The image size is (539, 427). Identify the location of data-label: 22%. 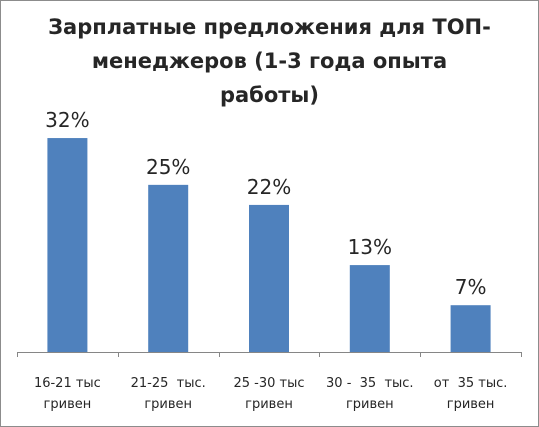
(269, 187).